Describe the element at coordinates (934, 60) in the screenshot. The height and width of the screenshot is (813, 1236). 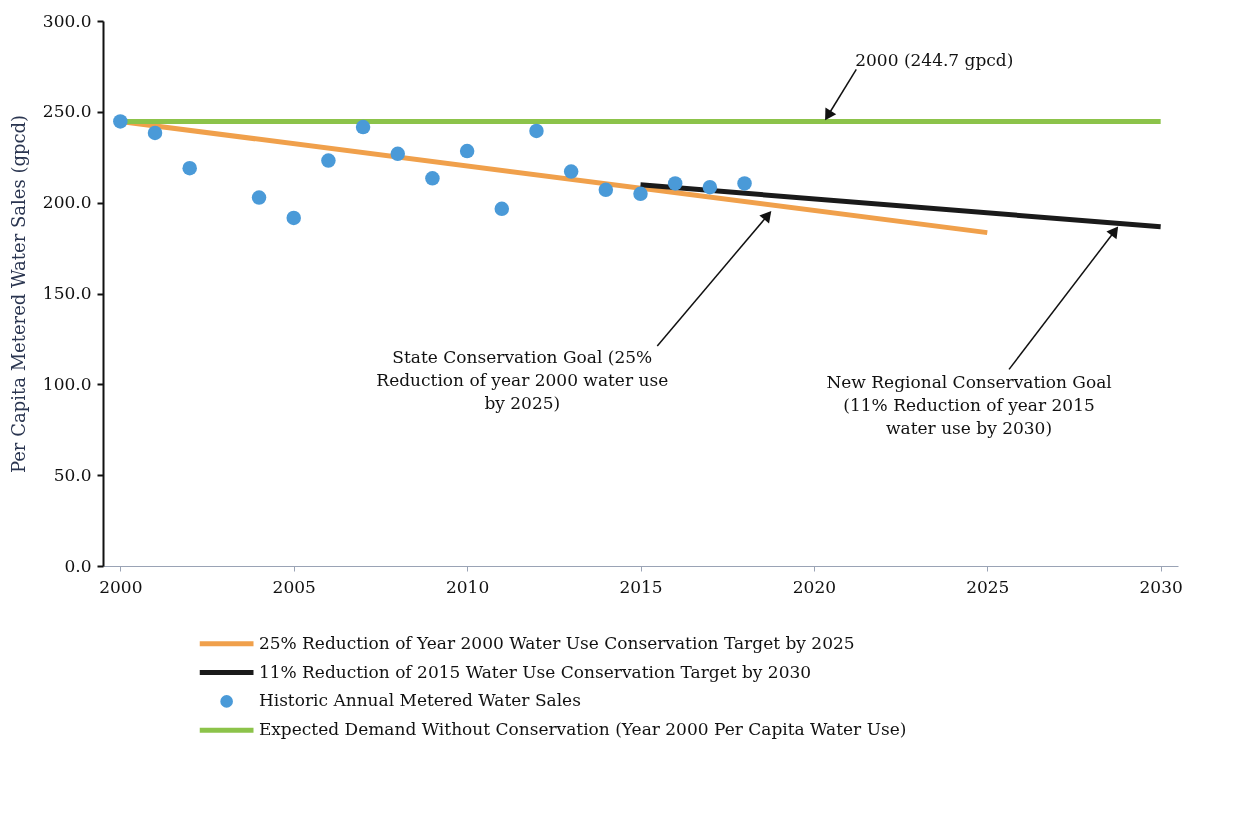
I see `annotation: 2000 (244.7 gpcd)` at that location.